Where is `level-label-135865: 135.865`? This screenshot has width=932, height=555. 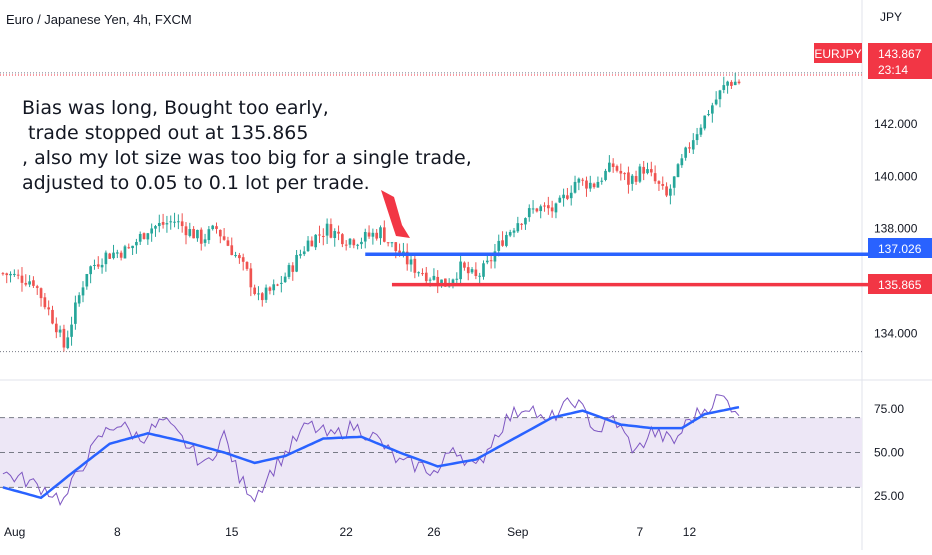 level-label-135865: 135.865 is located at coordinates (900, 285).